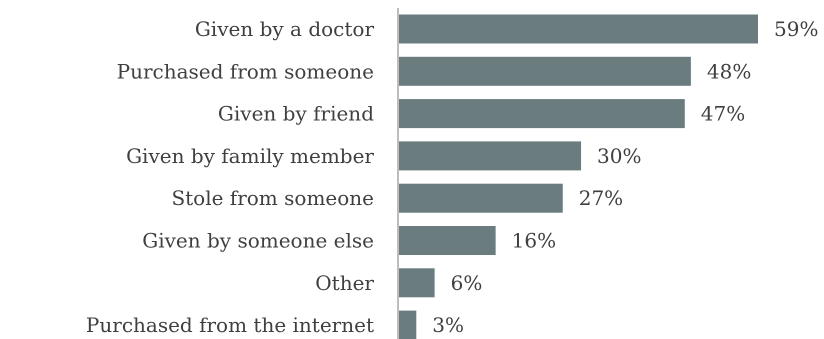 This screenshot has height=339, width=824. I want to click on category-label-5: Given by someone else, so click(258, 241).